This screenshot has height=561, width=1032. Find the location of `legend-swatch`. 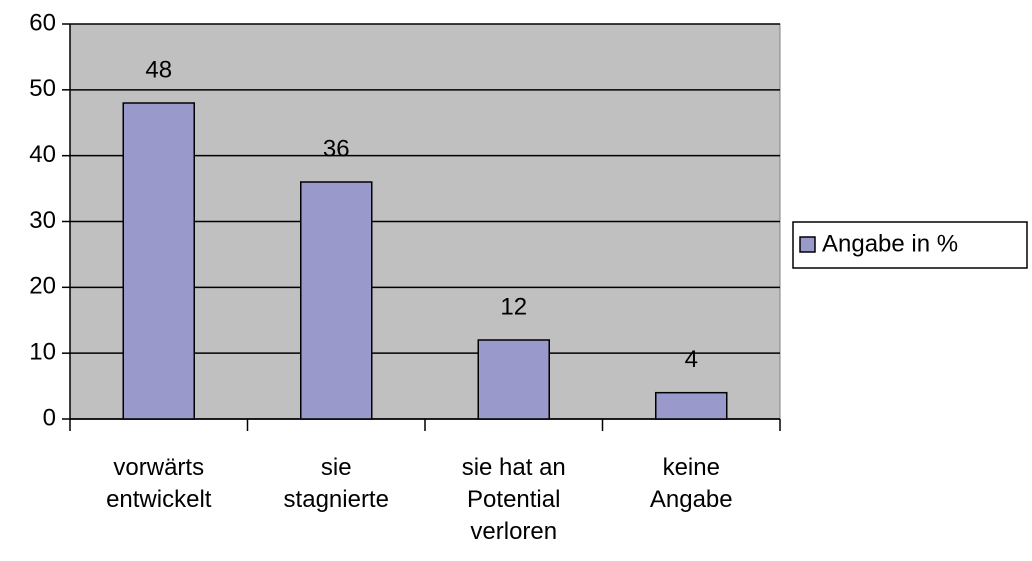

legend-swatch is located at coordinates (807, 244).